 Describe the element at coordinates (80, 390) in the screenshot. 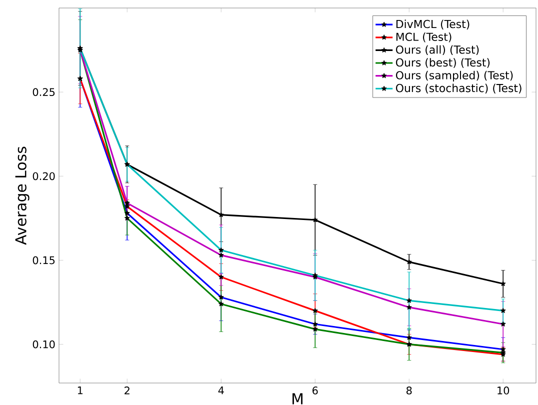

I see `x-tick-label: 1` at that location.